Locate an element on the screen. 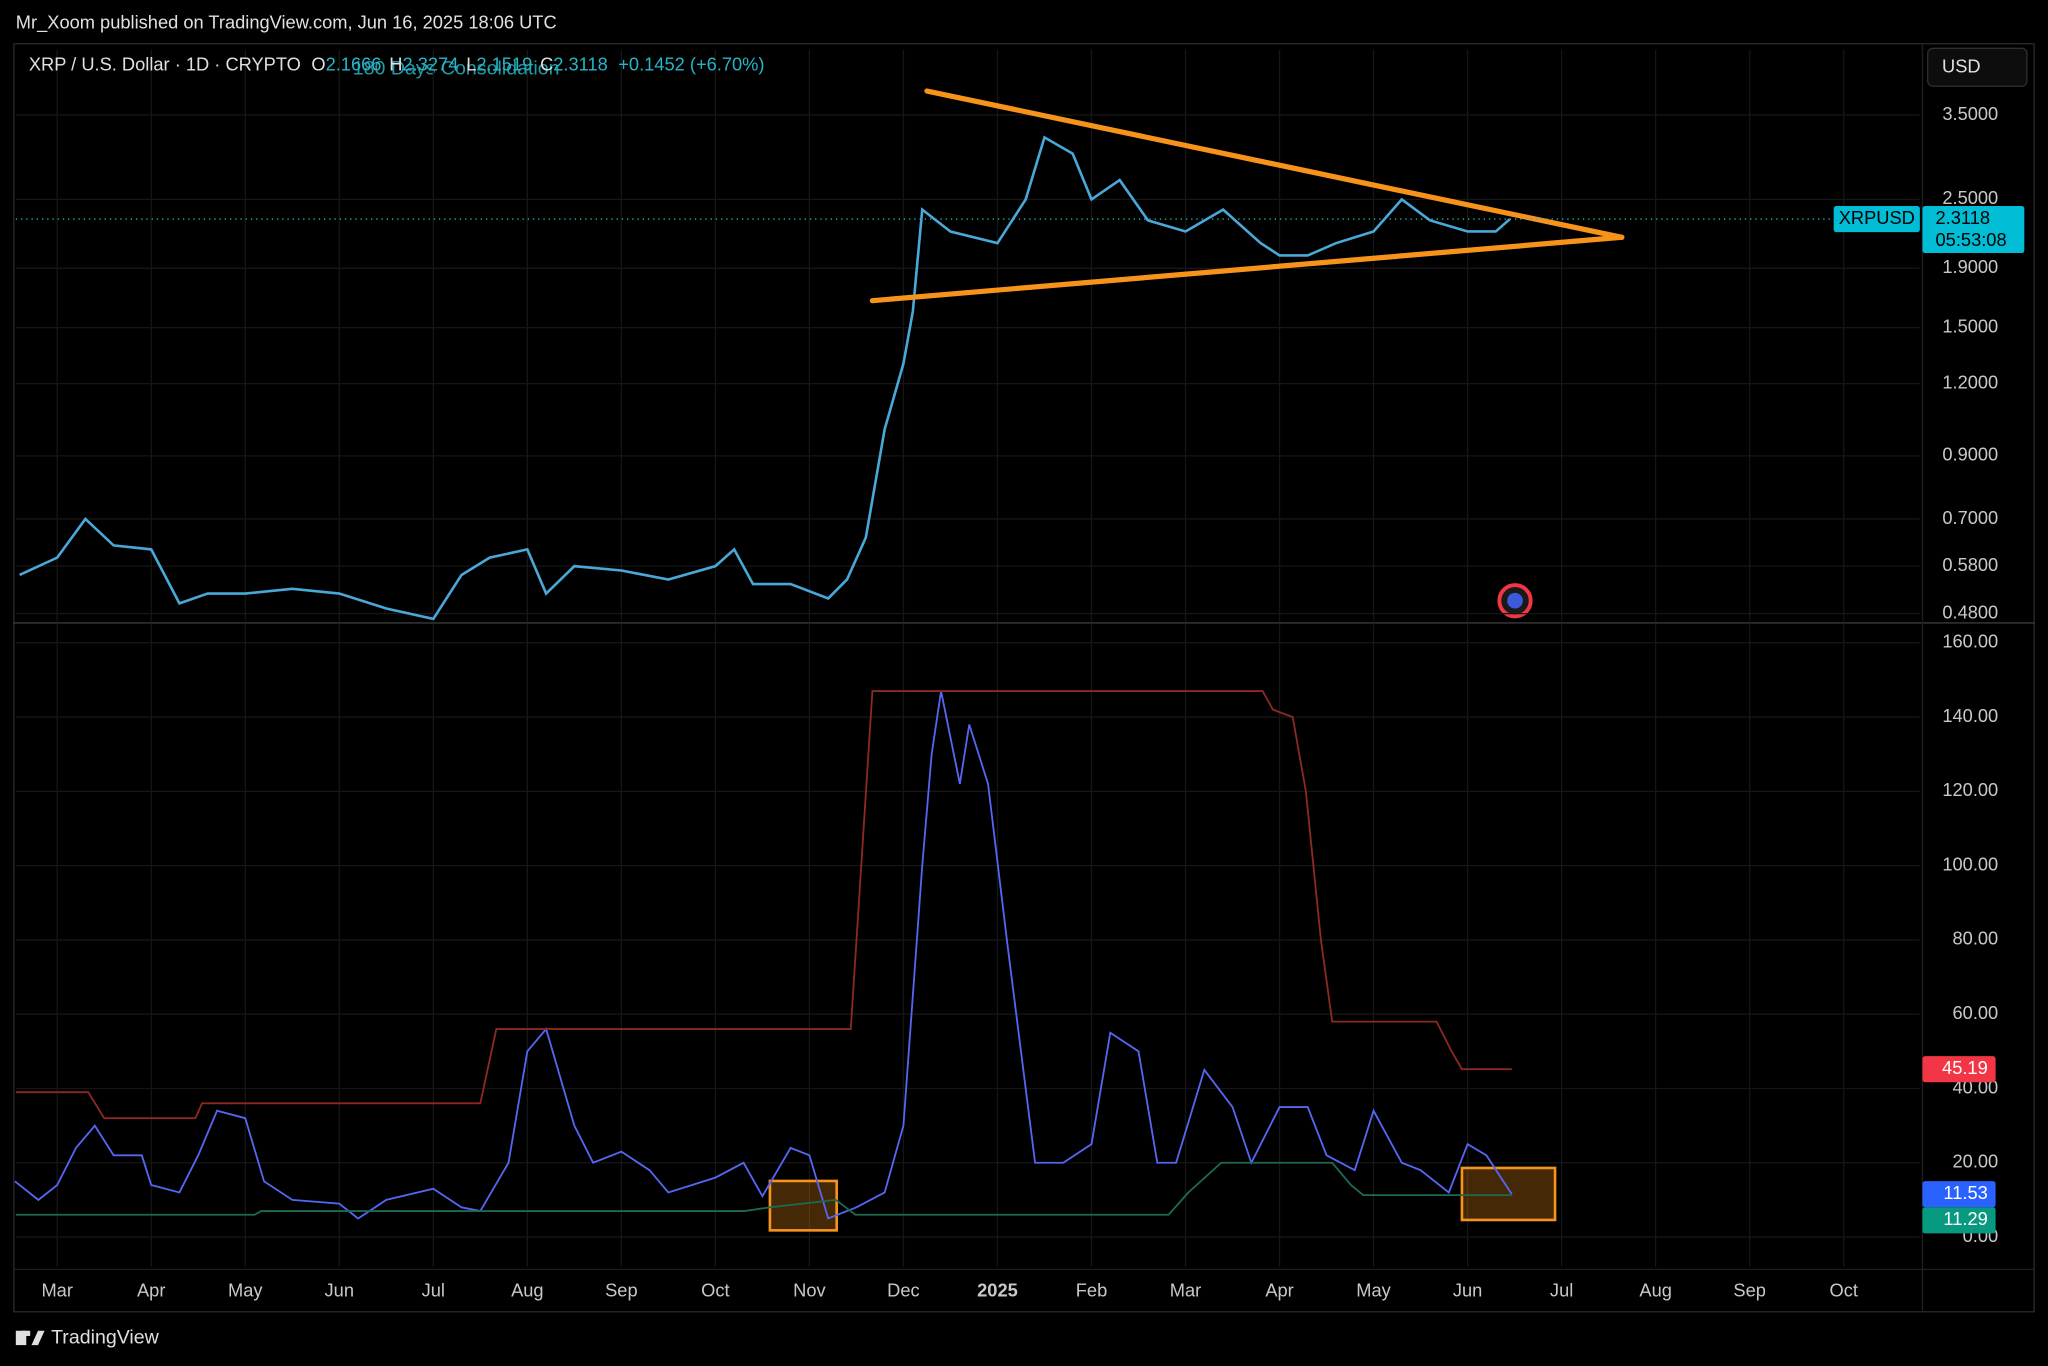 The image size is (2048, 1366). highlight-box is located at coordinates (1508, 1194).